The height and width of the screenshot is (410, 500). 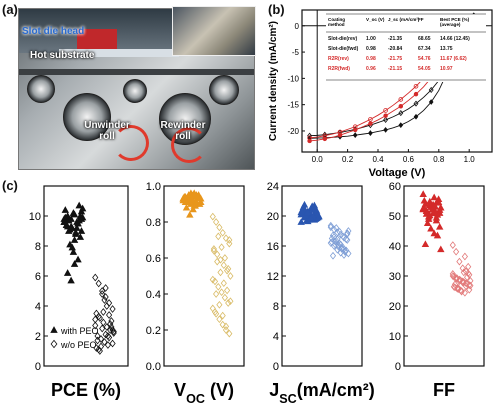 What do you see at coordinates (444, 390) in the screenshot?
I see `x-axis-label: FF` at bounding box center [444, 390].